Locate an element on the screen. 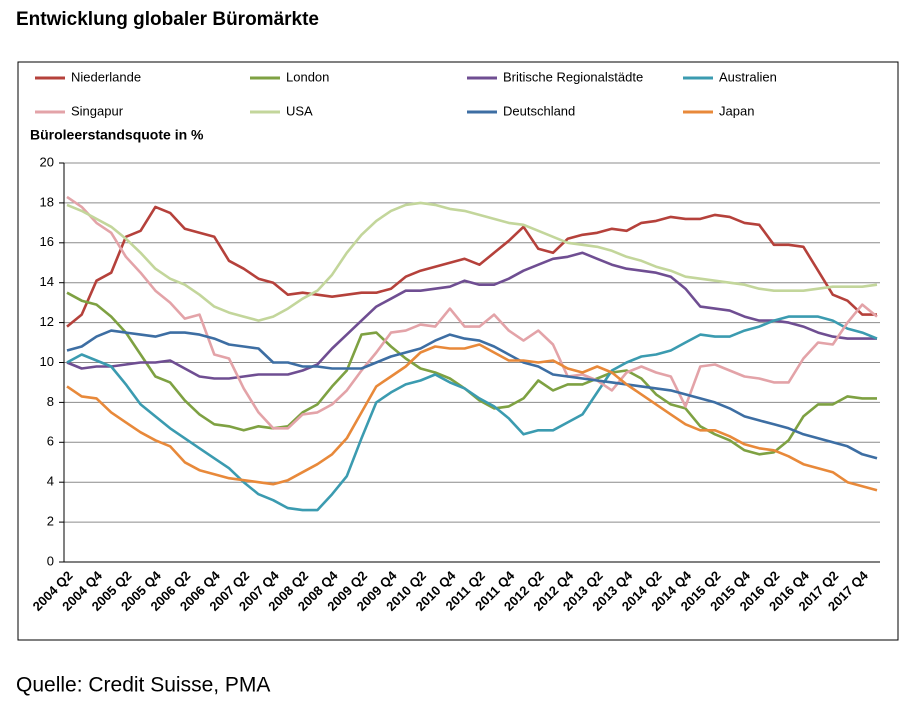 This screenshot has height=707, width=911. y-tick-label: 2 is located at coordinates (50, 521).